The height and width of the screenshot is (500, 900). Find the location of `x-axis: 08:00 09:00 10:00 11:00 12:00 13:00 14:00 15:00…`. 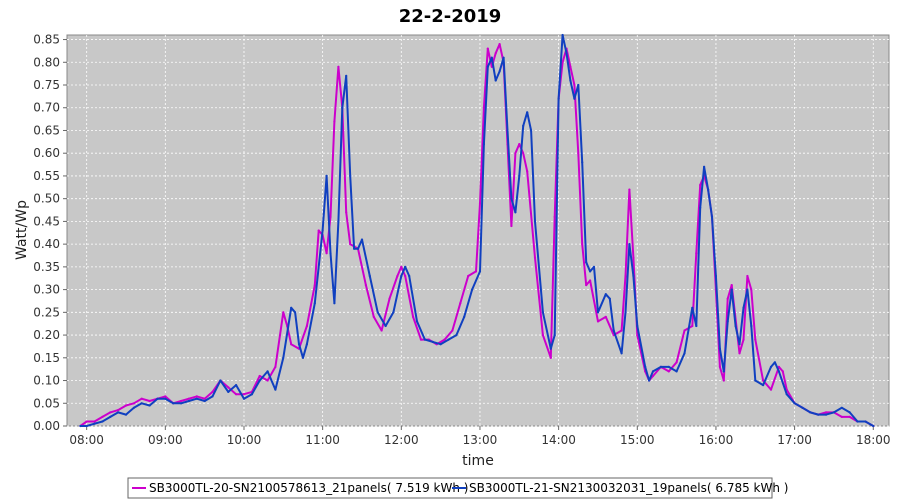

x-axis: 08:00 09:00 10:00 11:00 12:00 13:00 14:00 15:00… is located at coordinates (480, 436).